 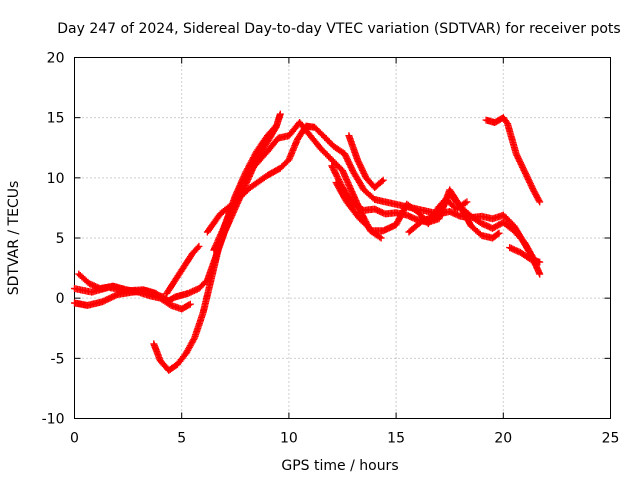 I want to click on y-tick-label: 5, so click(x=60, y=239).